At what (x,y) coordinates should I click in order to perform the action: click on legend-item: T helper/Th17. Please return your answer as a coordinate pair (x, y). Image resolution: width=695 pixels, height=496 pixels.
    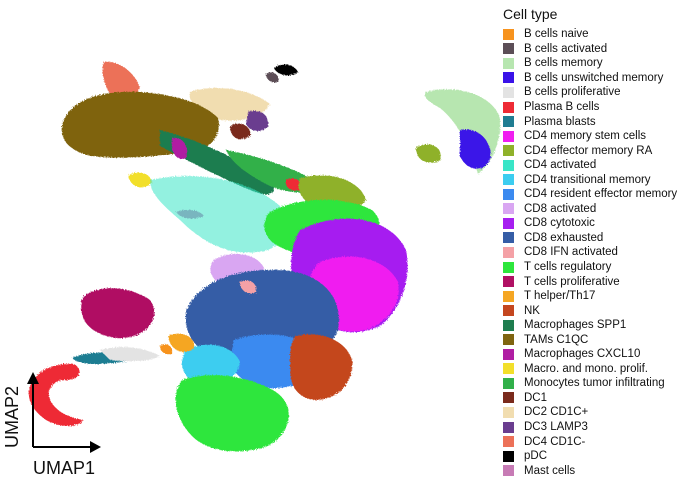
    Looking at the image, I should click on (599, 296).